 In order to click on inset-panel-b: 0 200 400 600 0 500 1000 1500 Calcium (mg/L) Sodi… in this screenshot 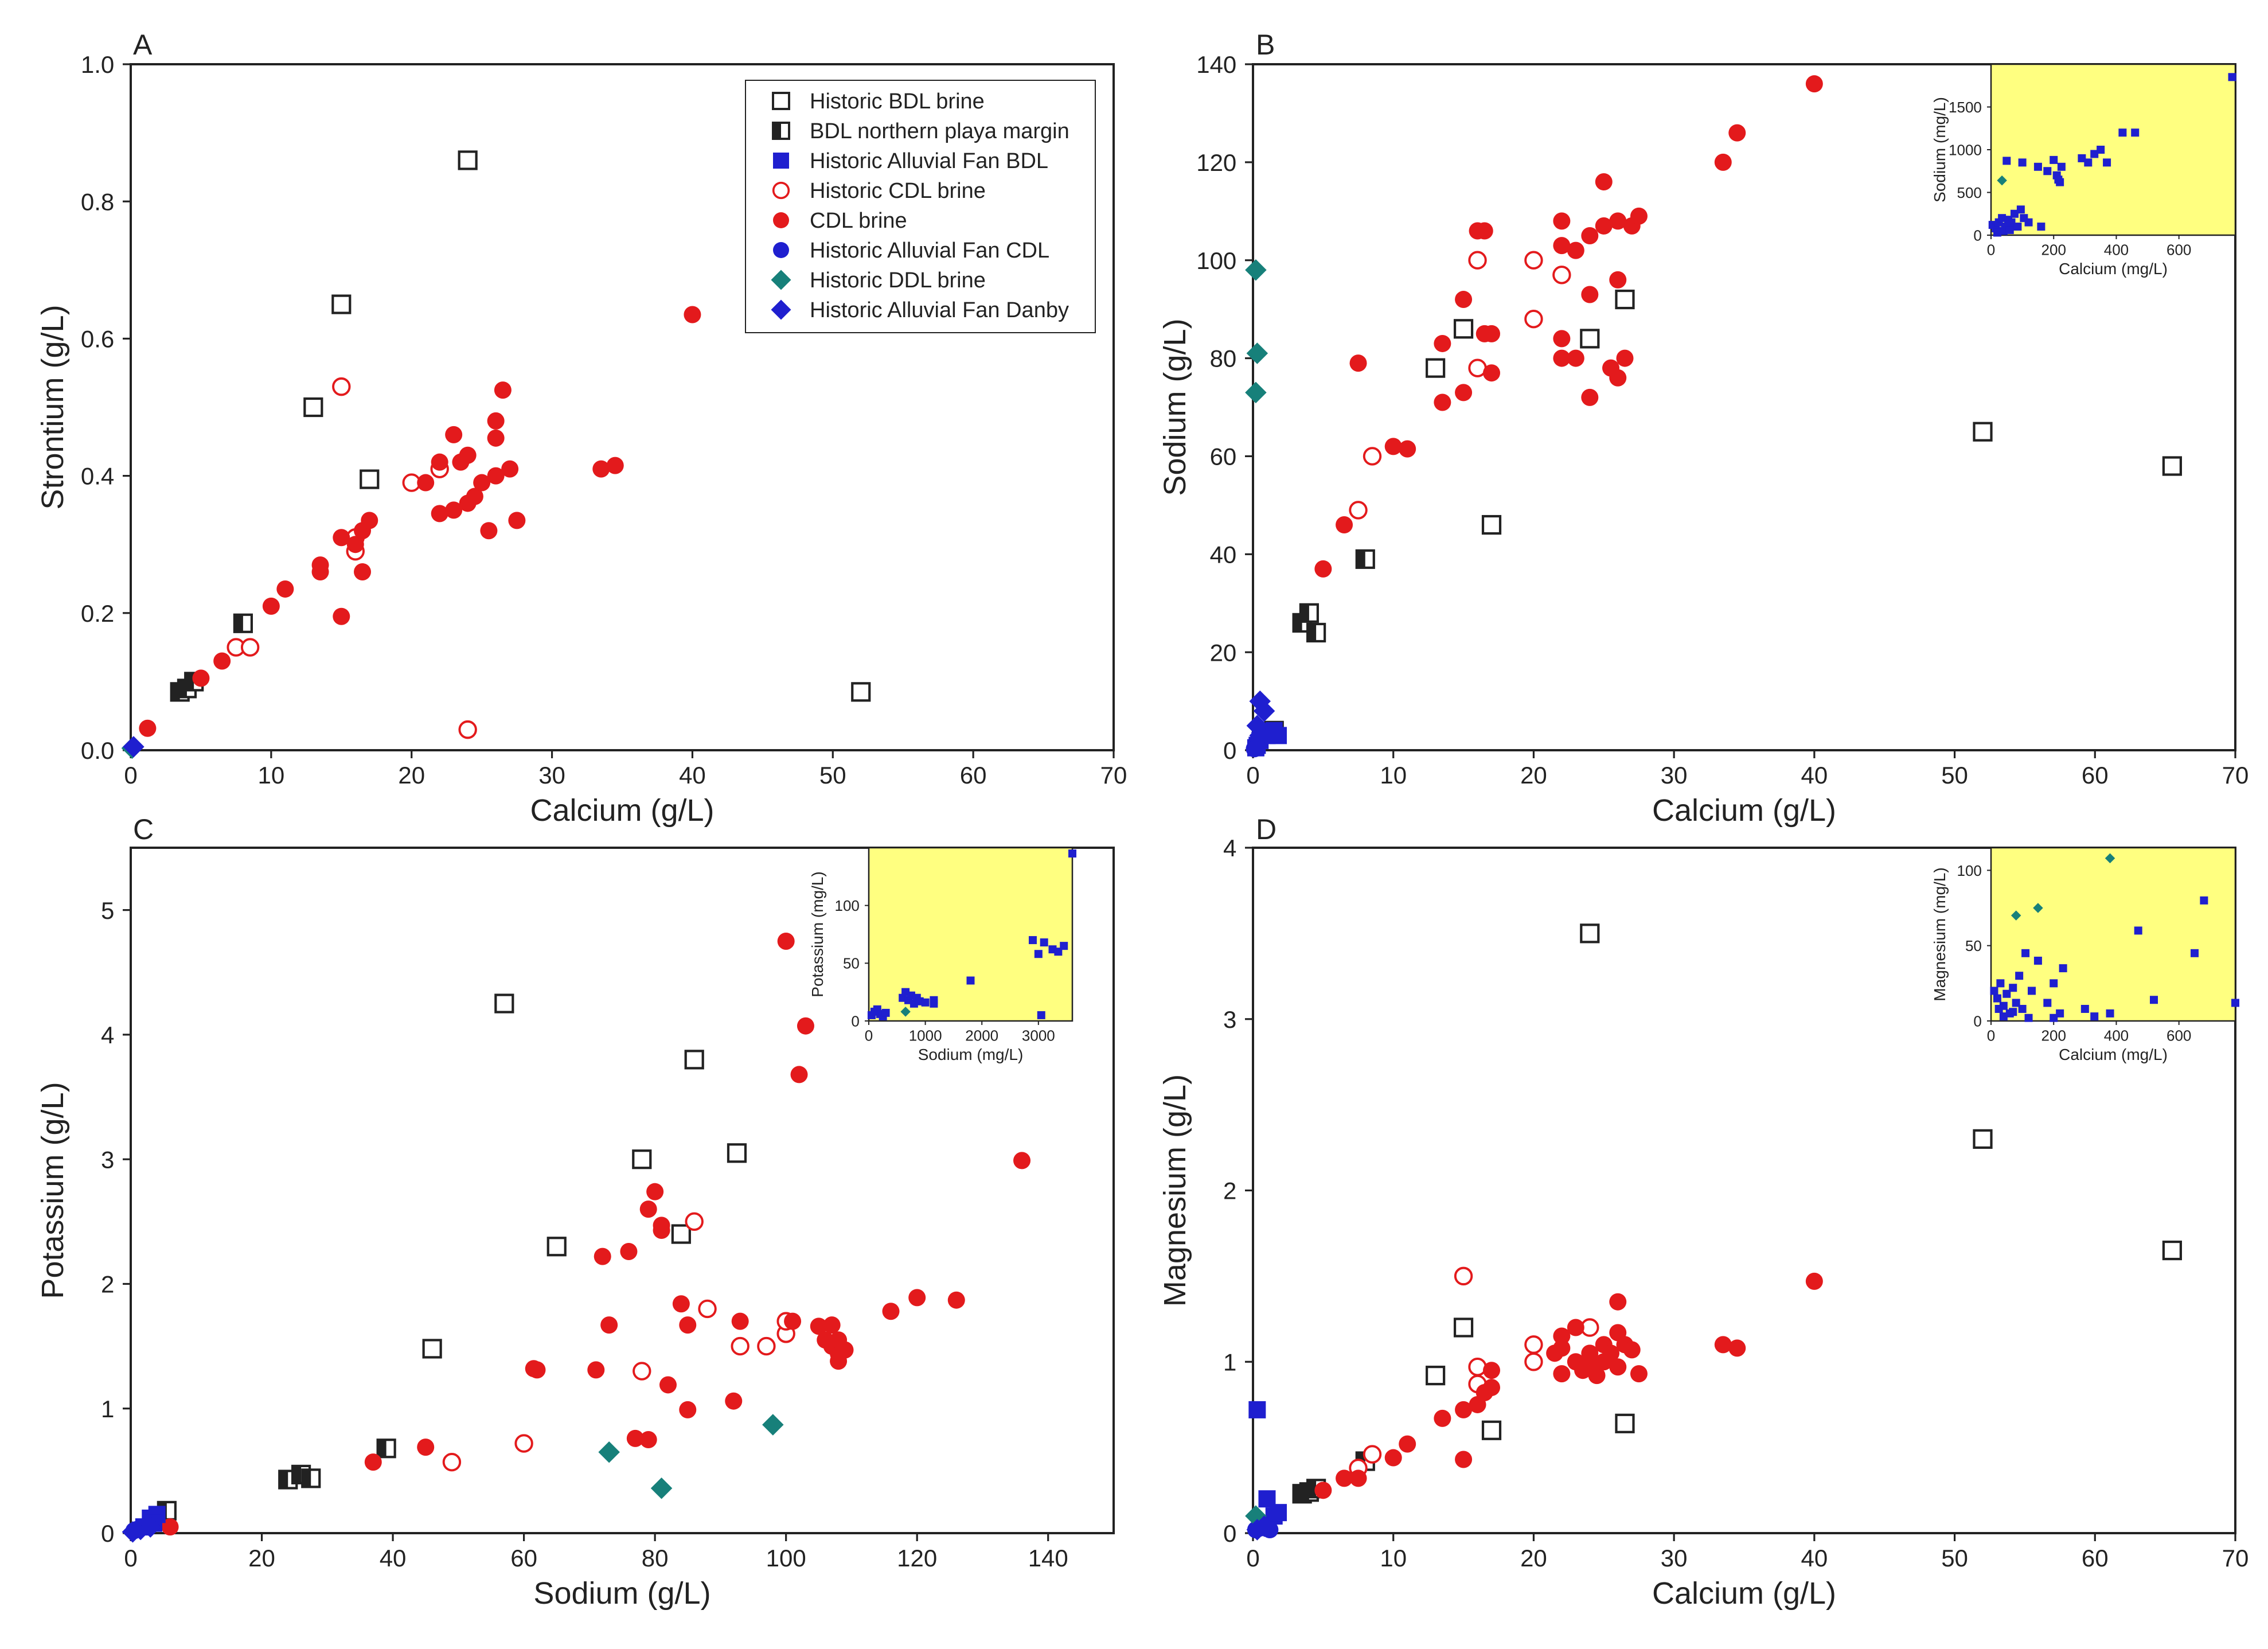, I will do `click(2083, 170)`.